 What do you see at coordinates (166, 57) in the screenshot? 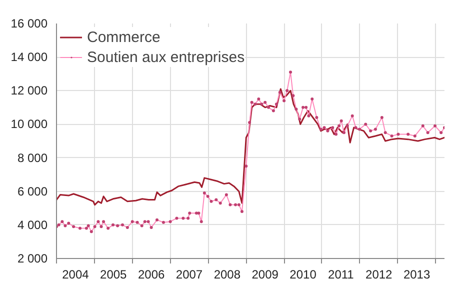
I see `legend-label: Soutien aux entreprises` at bounding box center [166, 57].